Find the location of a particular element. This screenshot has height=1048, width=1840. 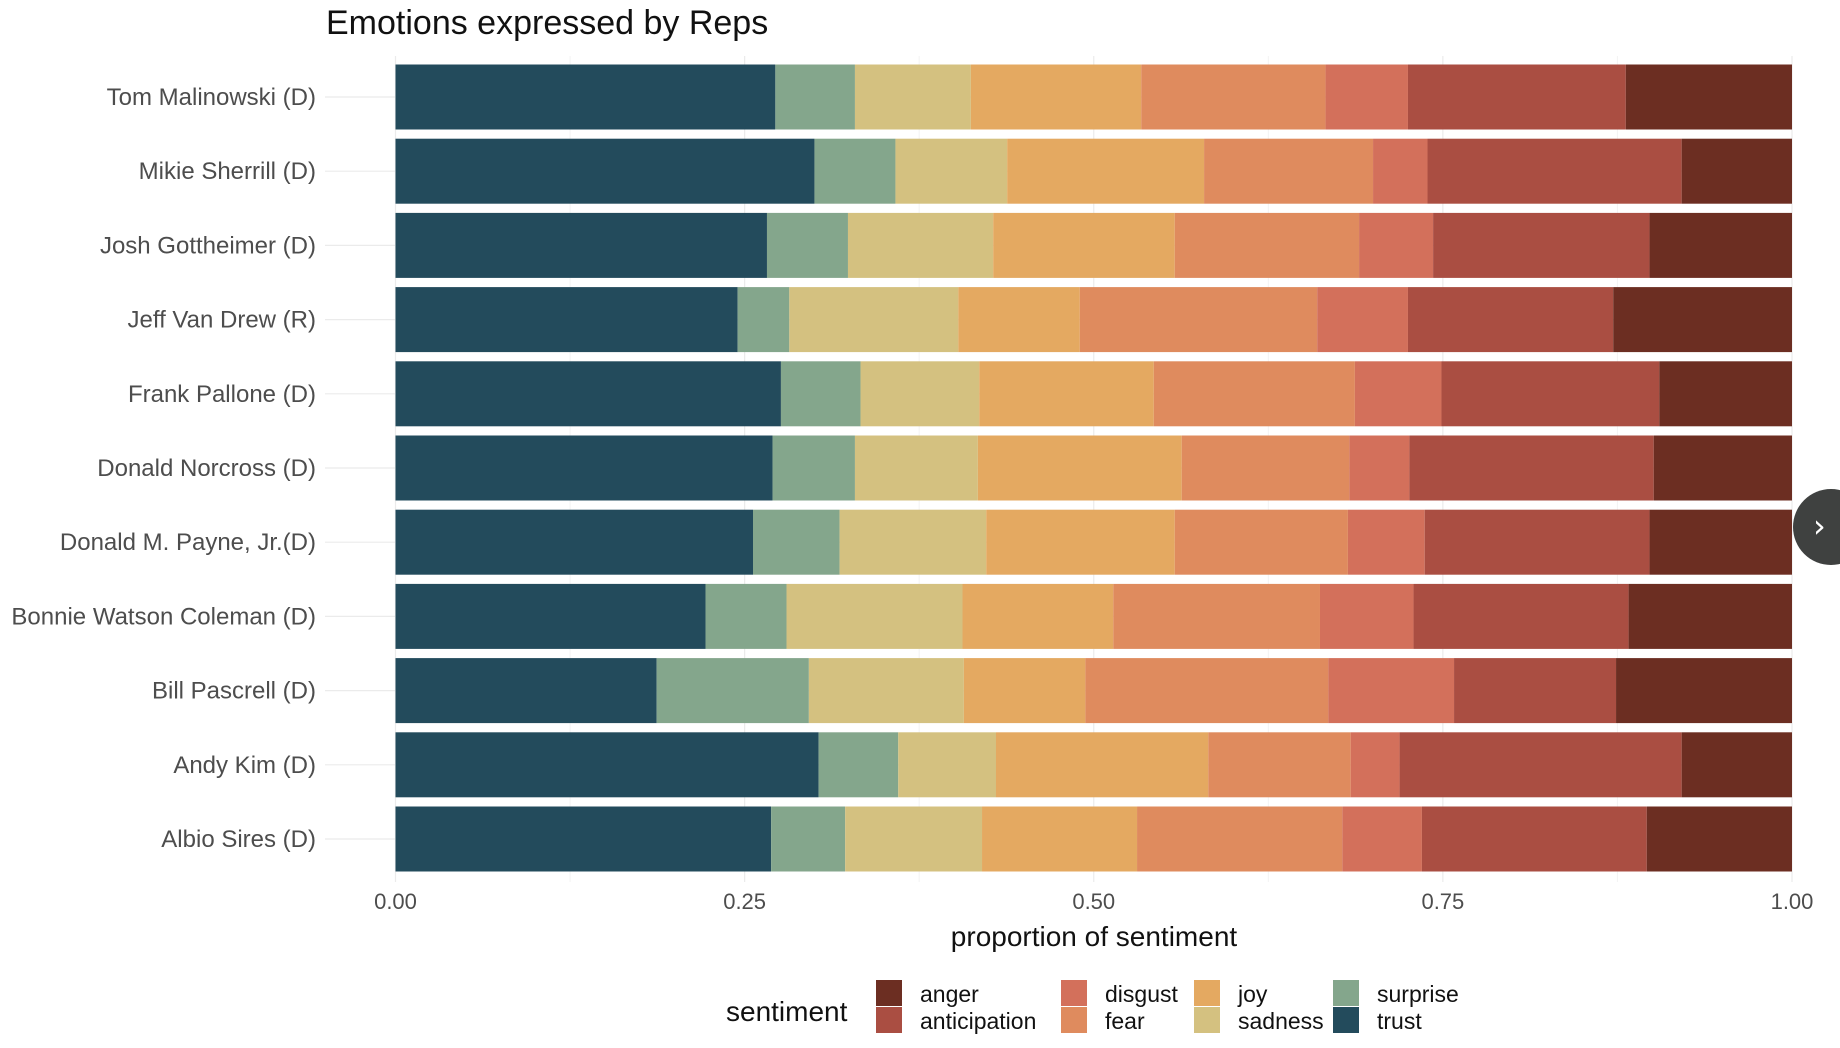

x-axis-ticks: 0.00 0.25 0.50 0.75 1.00 is located at coordinates (1093, 901).